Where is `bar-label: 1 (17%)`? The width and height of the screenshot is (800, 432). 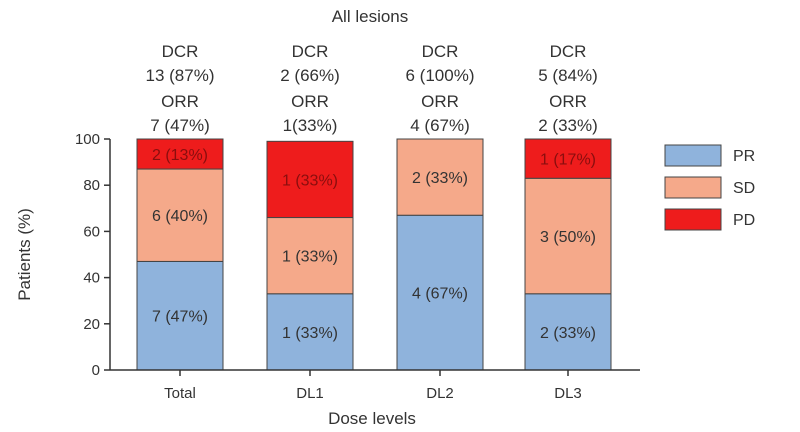 bar-label: 1 (17%) is located at coordinates (568, 160).